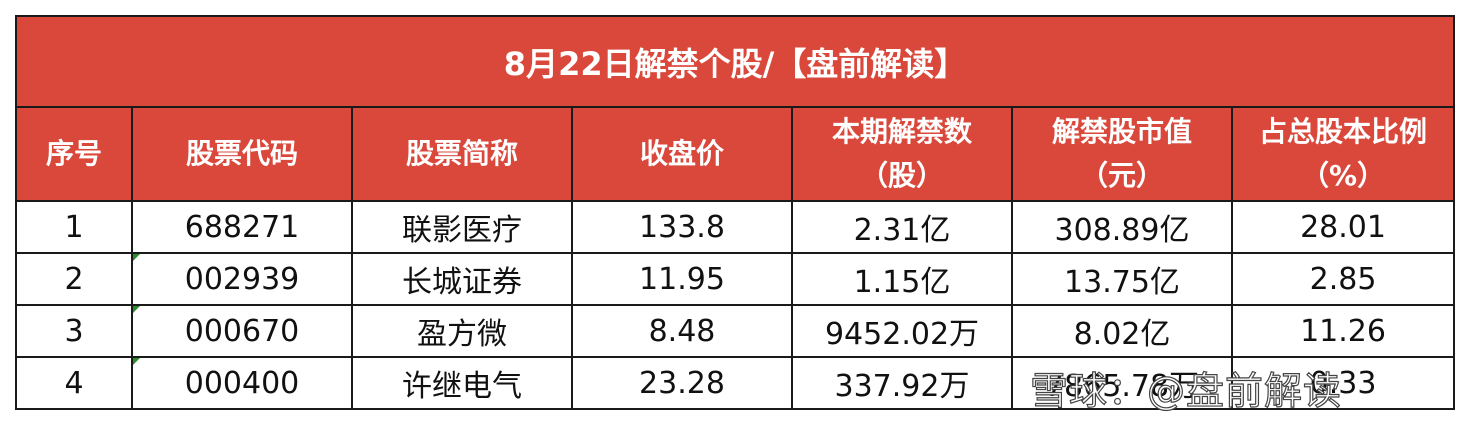 The width and height of the screenshot is (1468, 424). What do you see at coordinates (902, 154) in the screenshot?
I see `header-unlock-shares: 本期解禁数 （股）` at bounding box center [902, 154].